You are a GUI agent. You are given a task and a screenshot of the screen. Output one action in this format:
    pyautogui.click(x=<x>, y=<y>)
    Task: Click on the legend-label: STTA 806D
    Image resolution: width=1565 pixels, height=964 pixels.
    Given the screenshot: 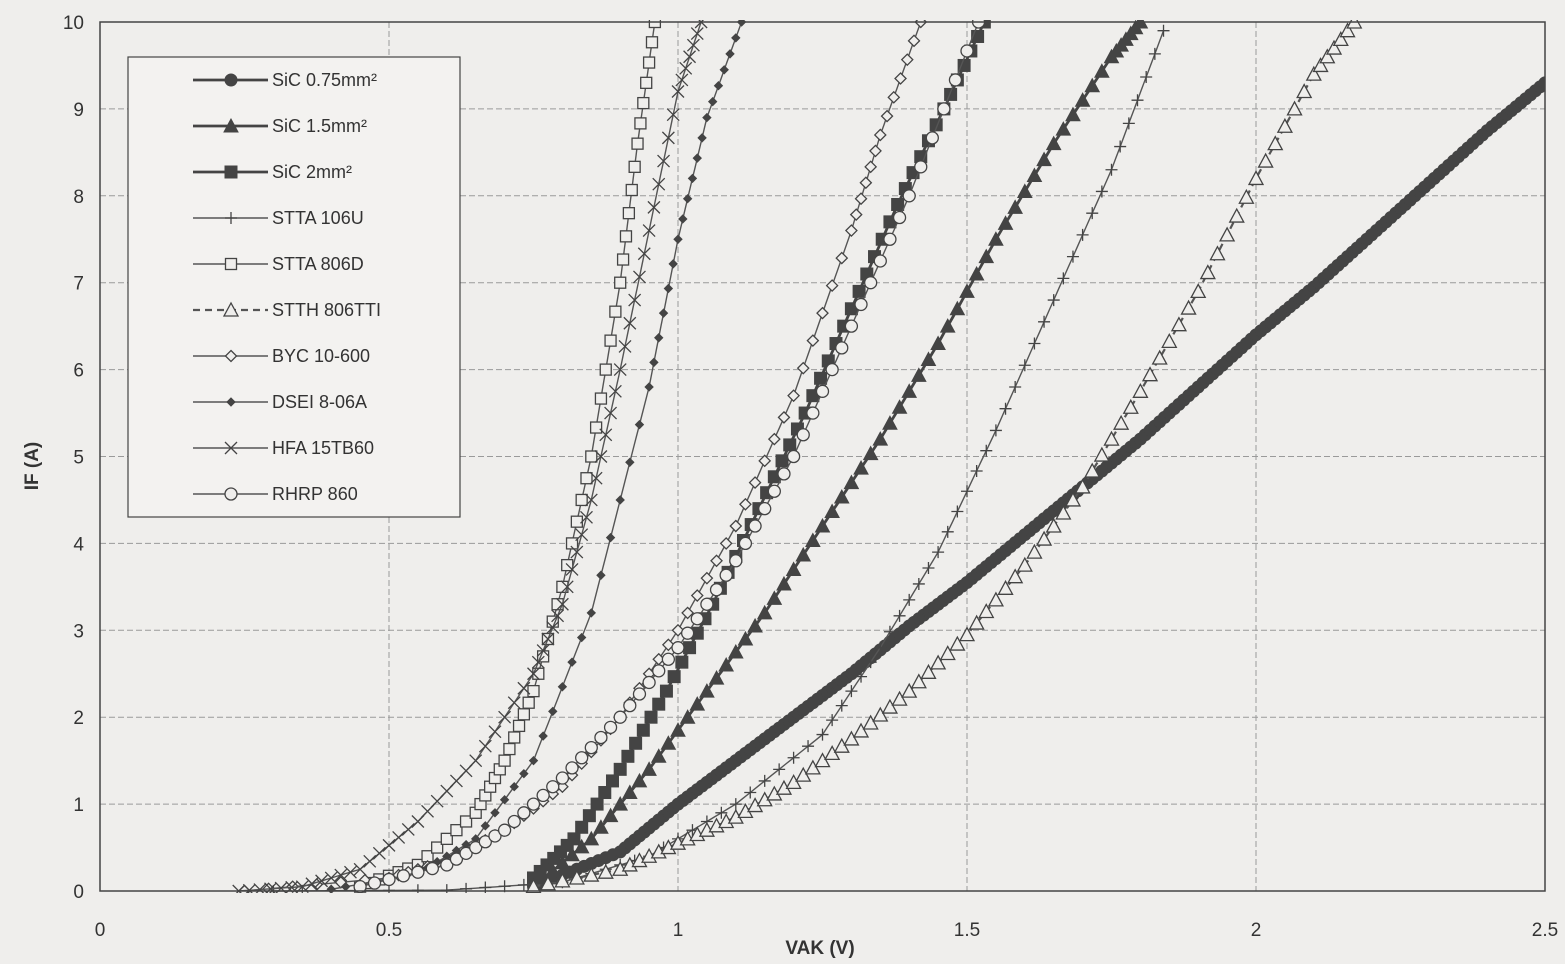 What is the action you would take?
    pyautogui.click(x=318, y=264)
    